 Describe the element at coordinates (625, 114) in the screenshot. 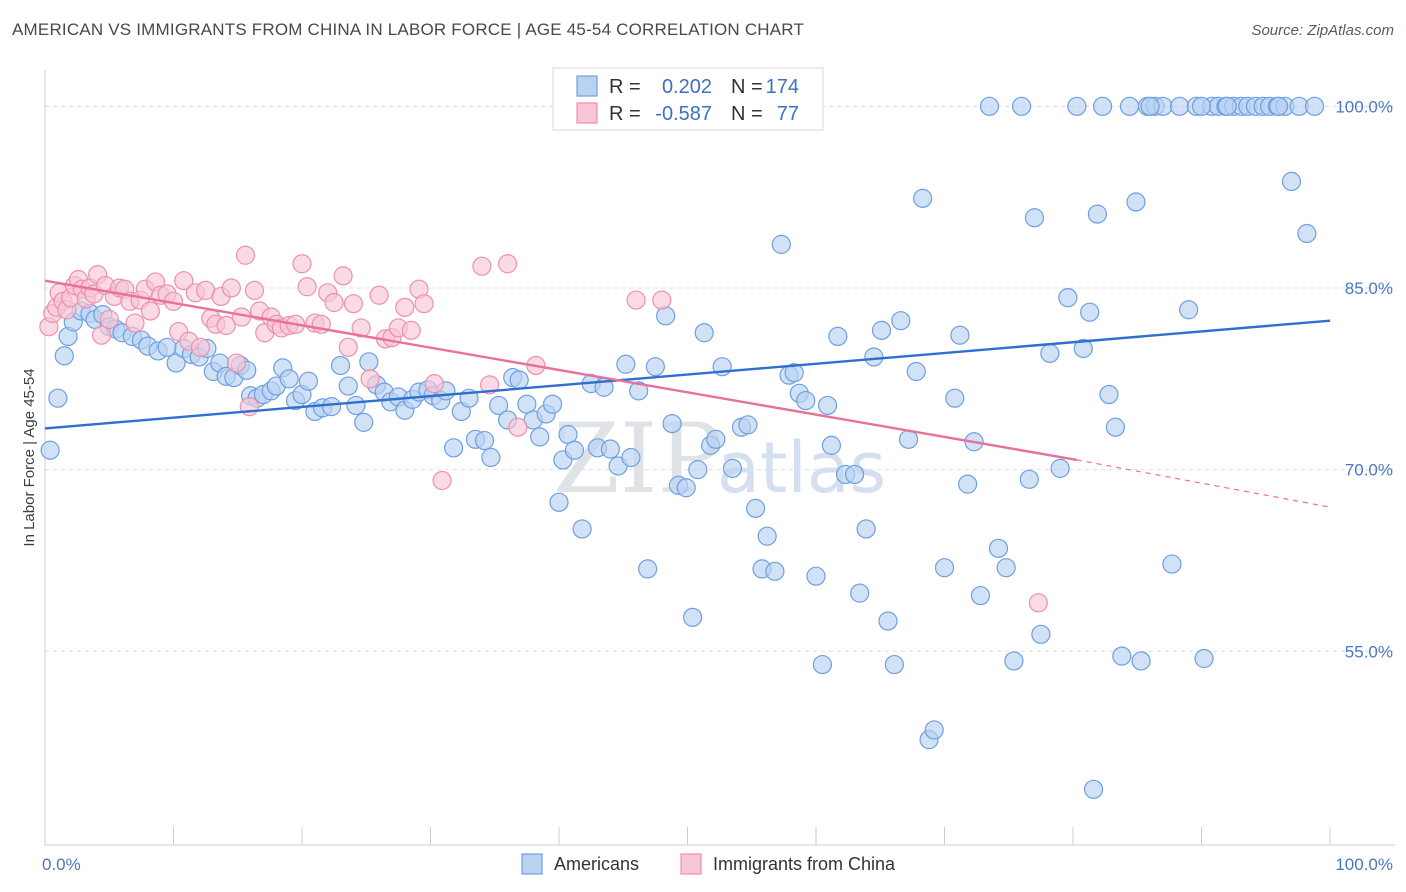

I see `legend-r-label-1: R =` at that location.